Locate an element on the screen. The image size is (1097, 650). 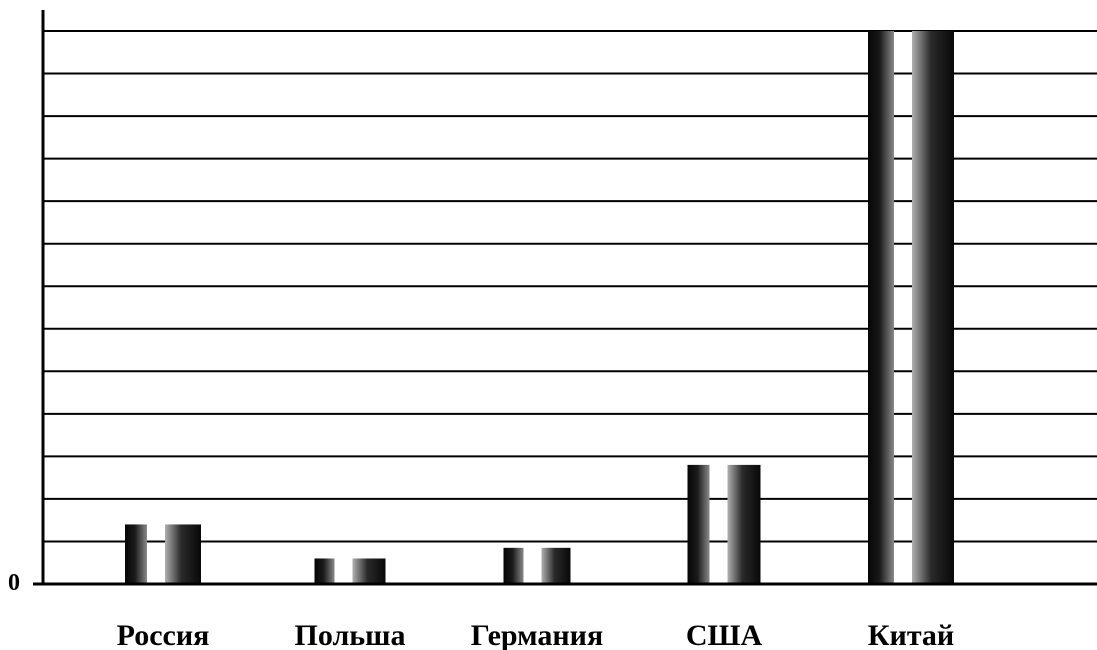
category-label: Китай is located at coordinates (911, 634).